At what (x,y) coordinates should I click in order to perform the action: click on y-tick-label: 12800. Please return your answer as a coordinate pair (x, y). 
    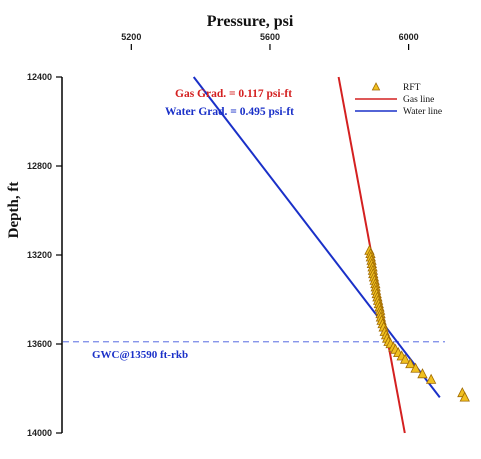
    Looking at the image, I should click on (39, 166).